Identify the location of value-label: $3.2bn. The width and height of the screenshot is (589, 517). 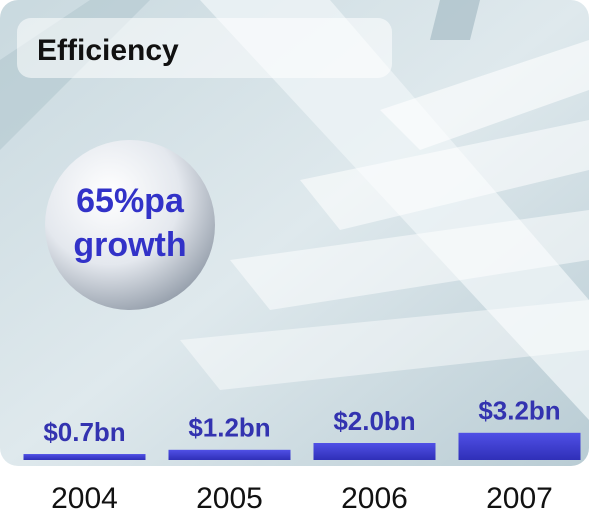
(519, 411).